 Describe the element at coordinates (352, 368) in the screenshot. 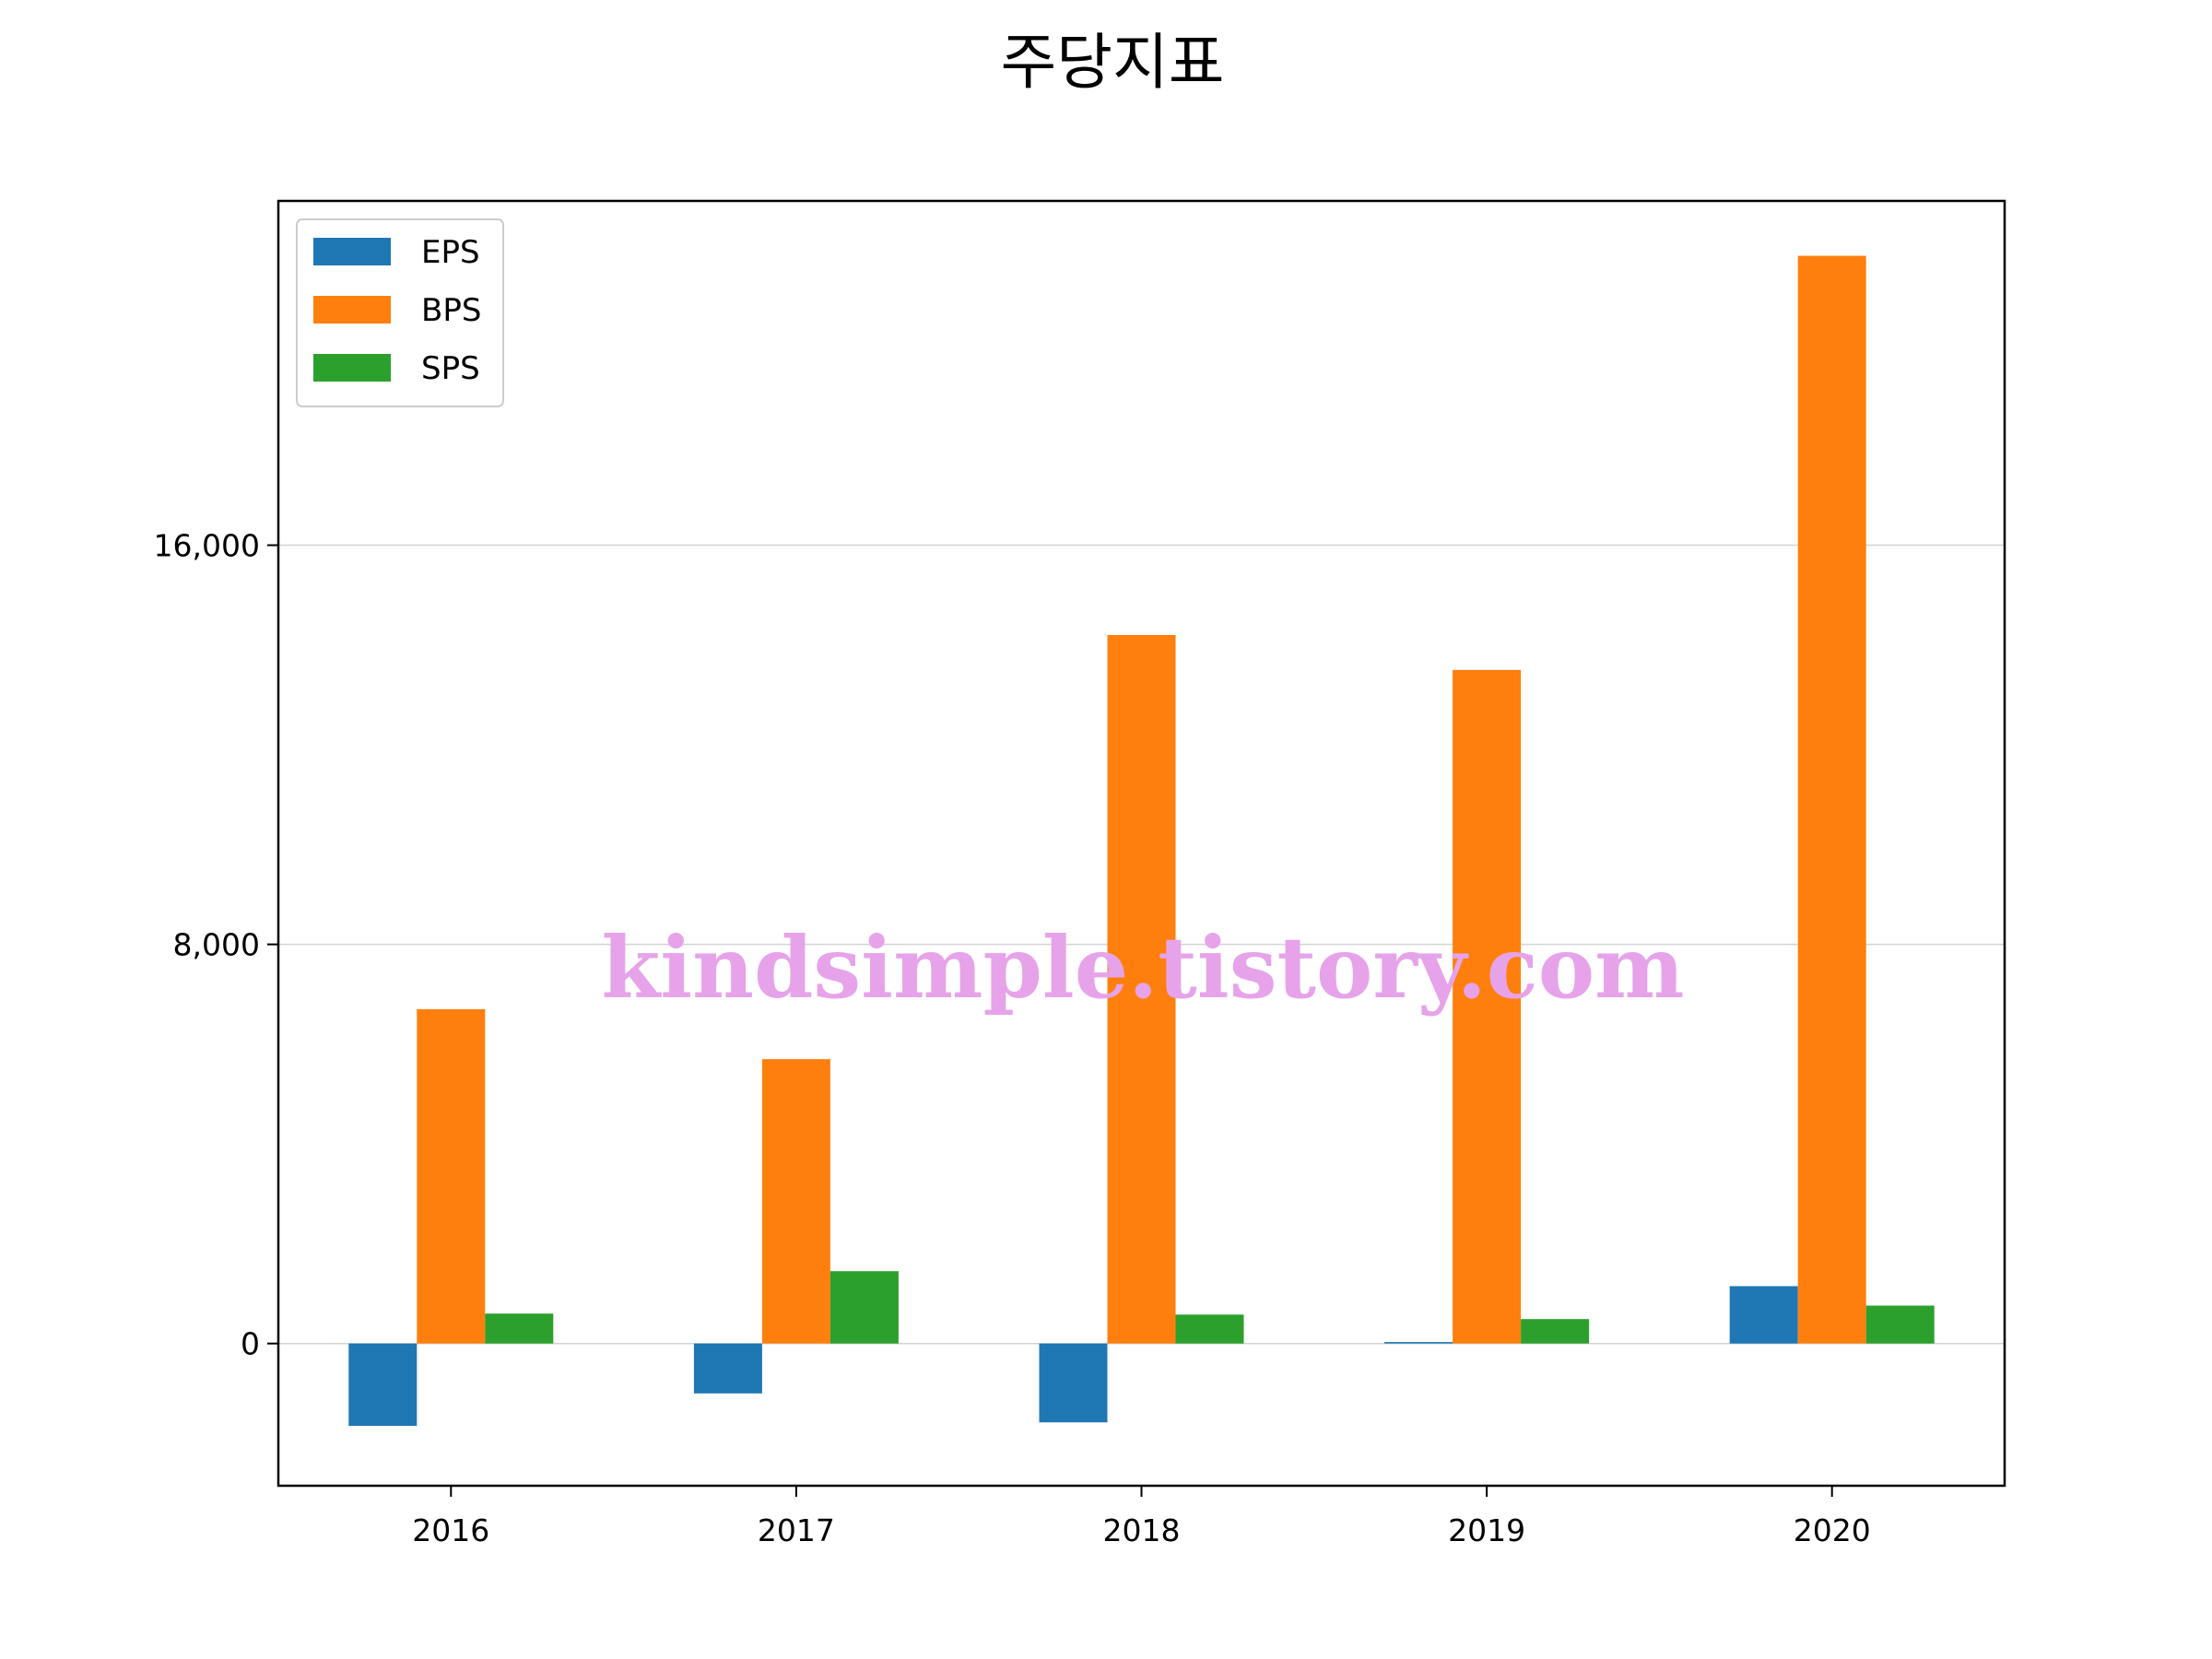

I see `legend-swatch-sps` at that location.